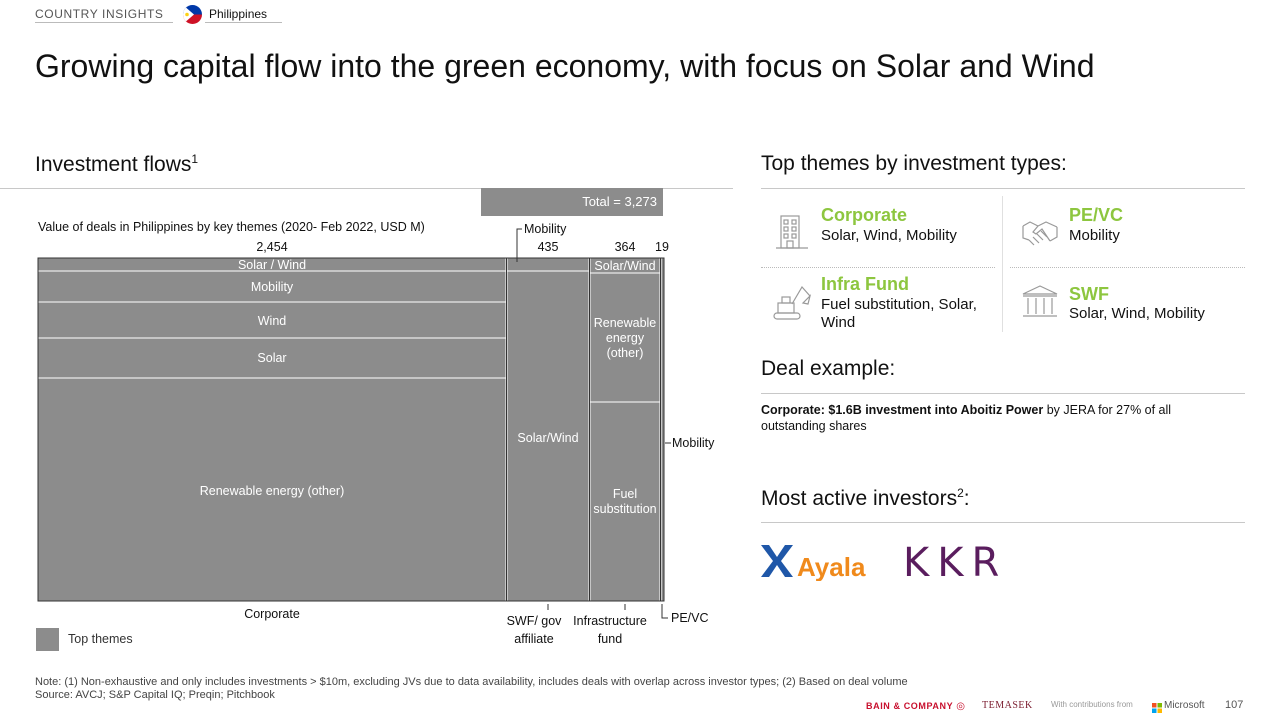  Describe the element at coordinates (271, 247) in the screenshot. I see `value-label-corporate: 2,454` at that location.